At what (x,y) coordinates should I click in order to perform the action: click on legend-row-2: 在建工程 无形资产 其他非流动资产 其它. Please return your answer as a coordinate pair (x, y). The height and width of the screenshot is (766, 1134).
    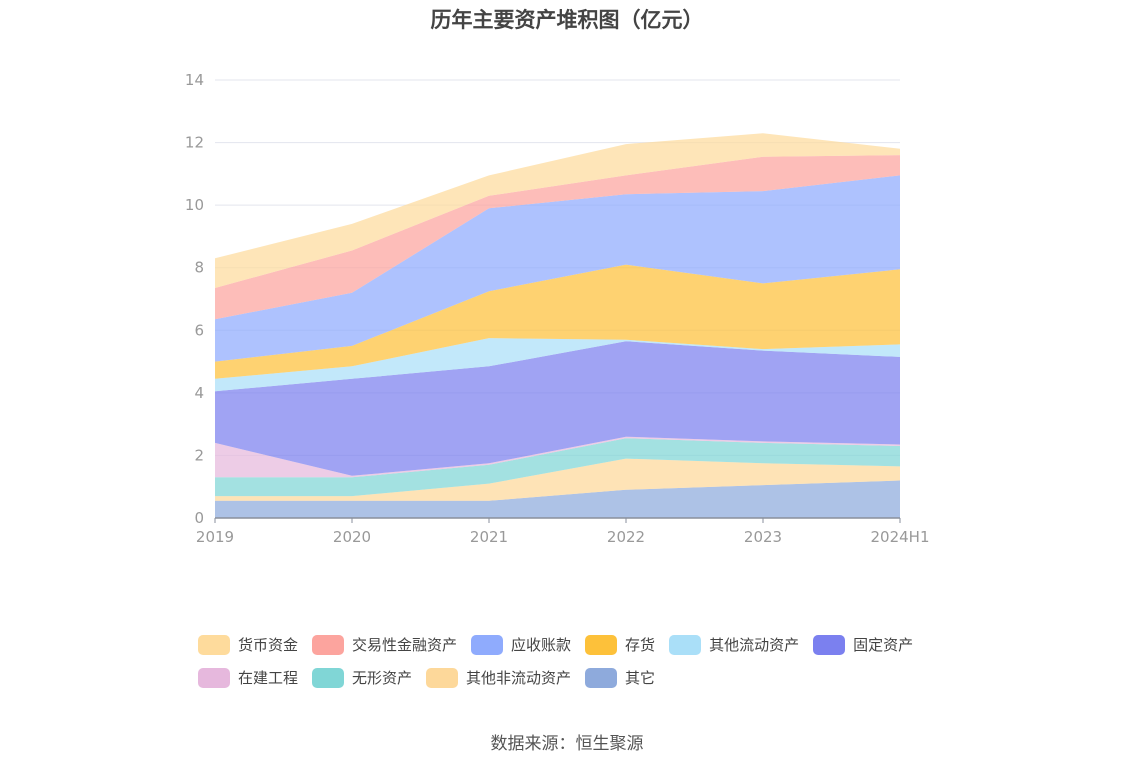
    Looking at the image, I should click on (578, 677).